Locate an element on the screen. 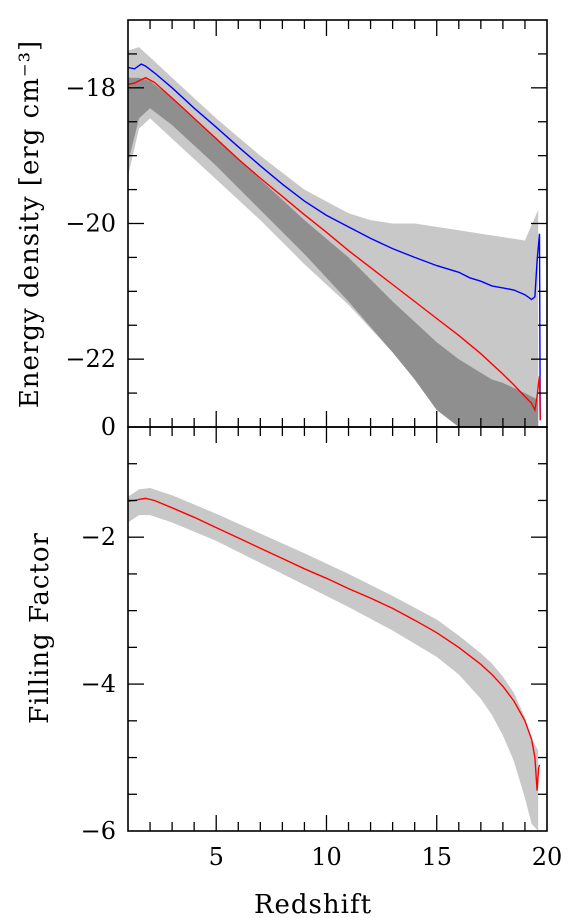  bottom-y-tick-label: −4 is located at coordinates (98, 684).